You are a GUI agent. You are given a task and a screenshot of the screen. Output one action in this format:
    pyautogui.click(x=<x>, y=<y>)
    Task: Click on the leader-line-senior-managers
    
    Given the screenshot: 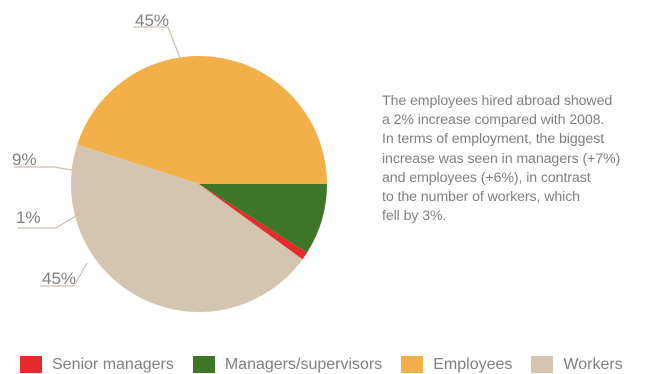 What is the action you would take?
    pyautogui.click(x=49, y=221)
    